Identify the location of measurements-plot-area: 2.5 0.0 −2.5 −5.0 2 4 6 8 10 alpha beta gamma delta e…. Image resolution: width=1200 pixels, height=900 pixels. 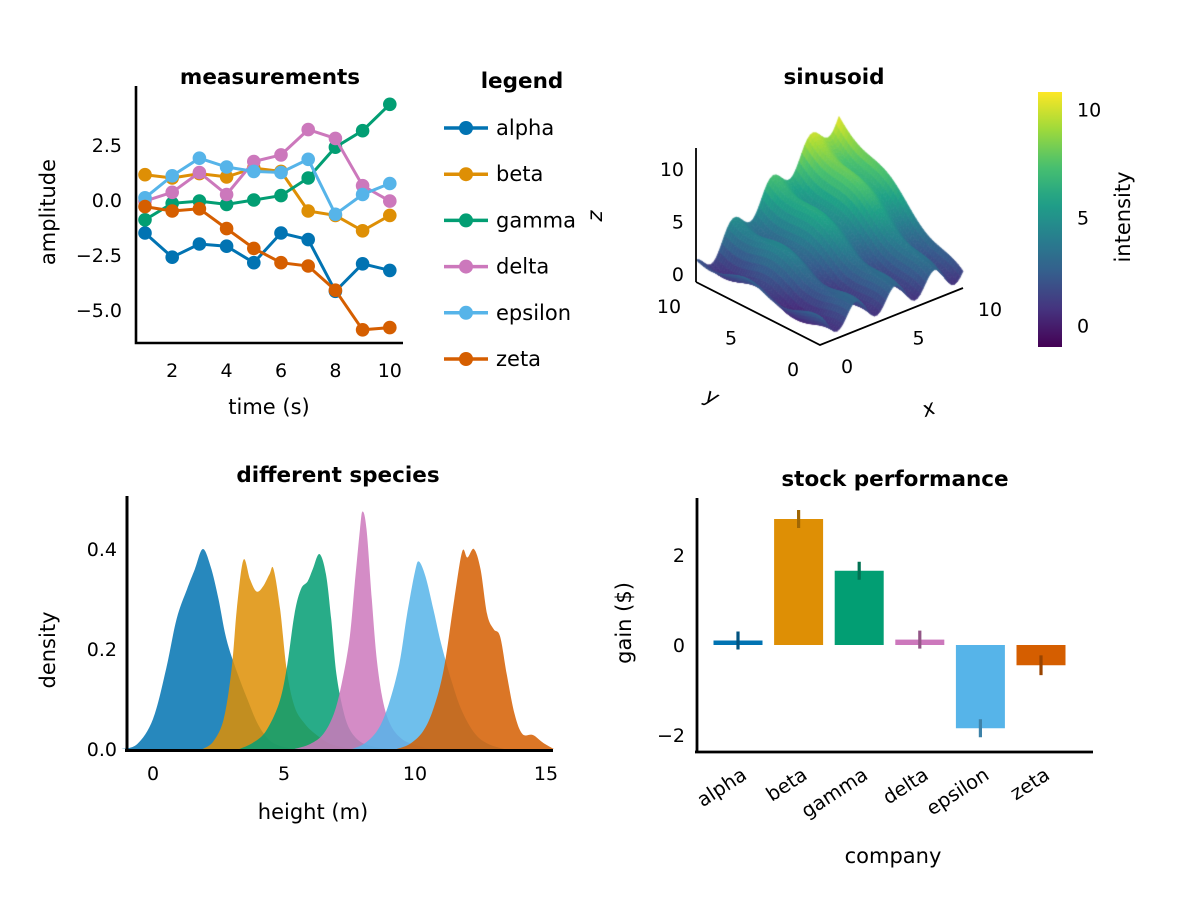
(326, 234).